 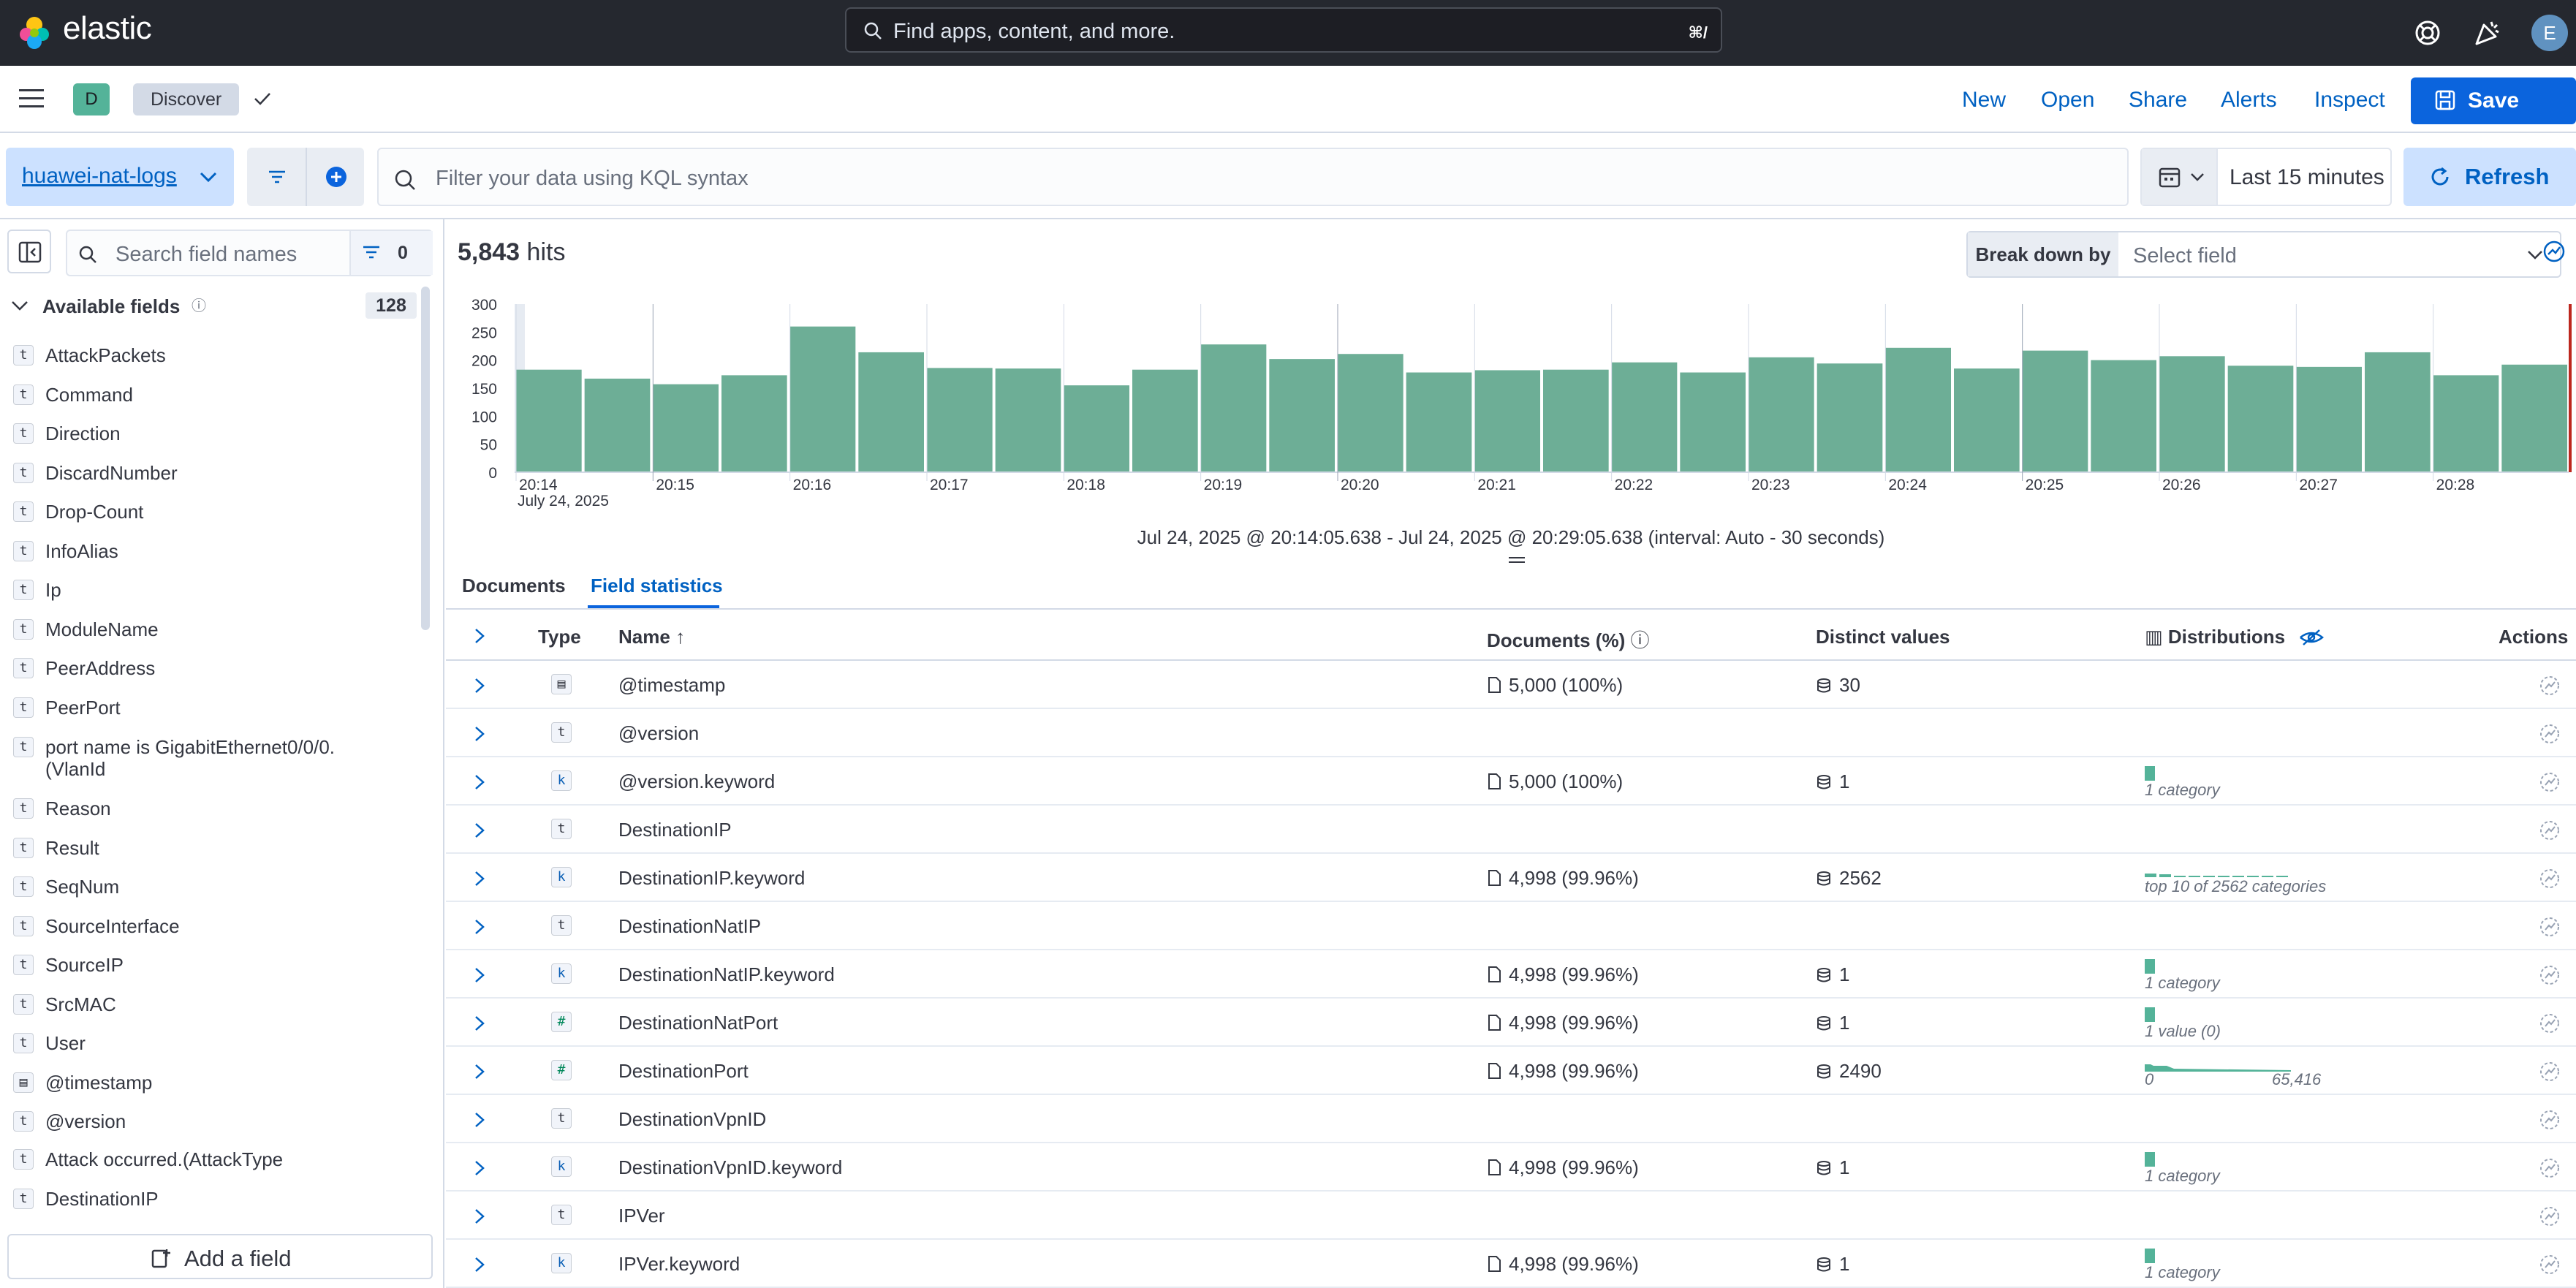 What do you see at coordinates (215, 629) in the screenshot?
I see `field-item: t ModuleName` at bounding box center [215, 629].